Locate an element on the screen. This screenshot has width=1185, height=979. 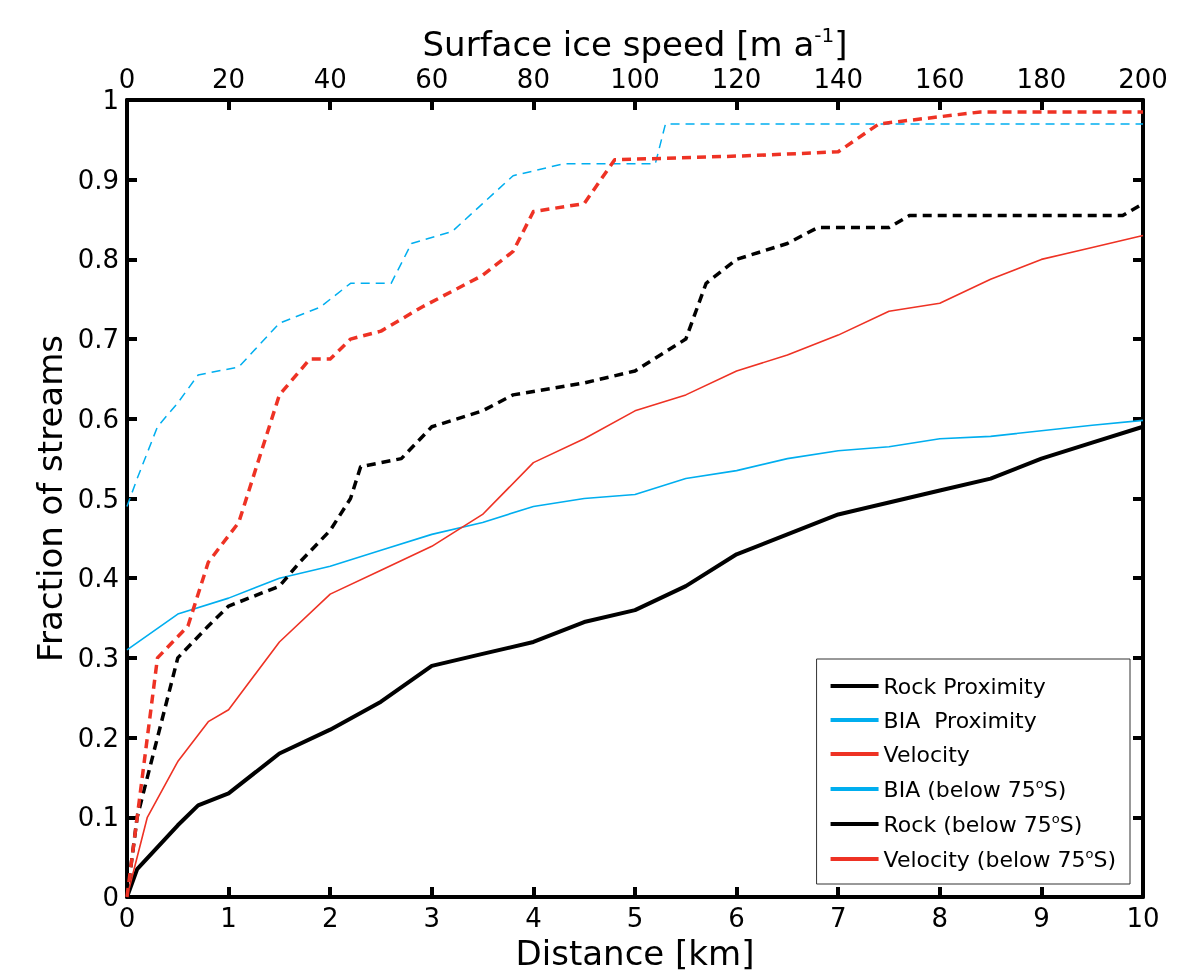
y-axis-title: Fraction of streams is located at coordinates (49, 498).